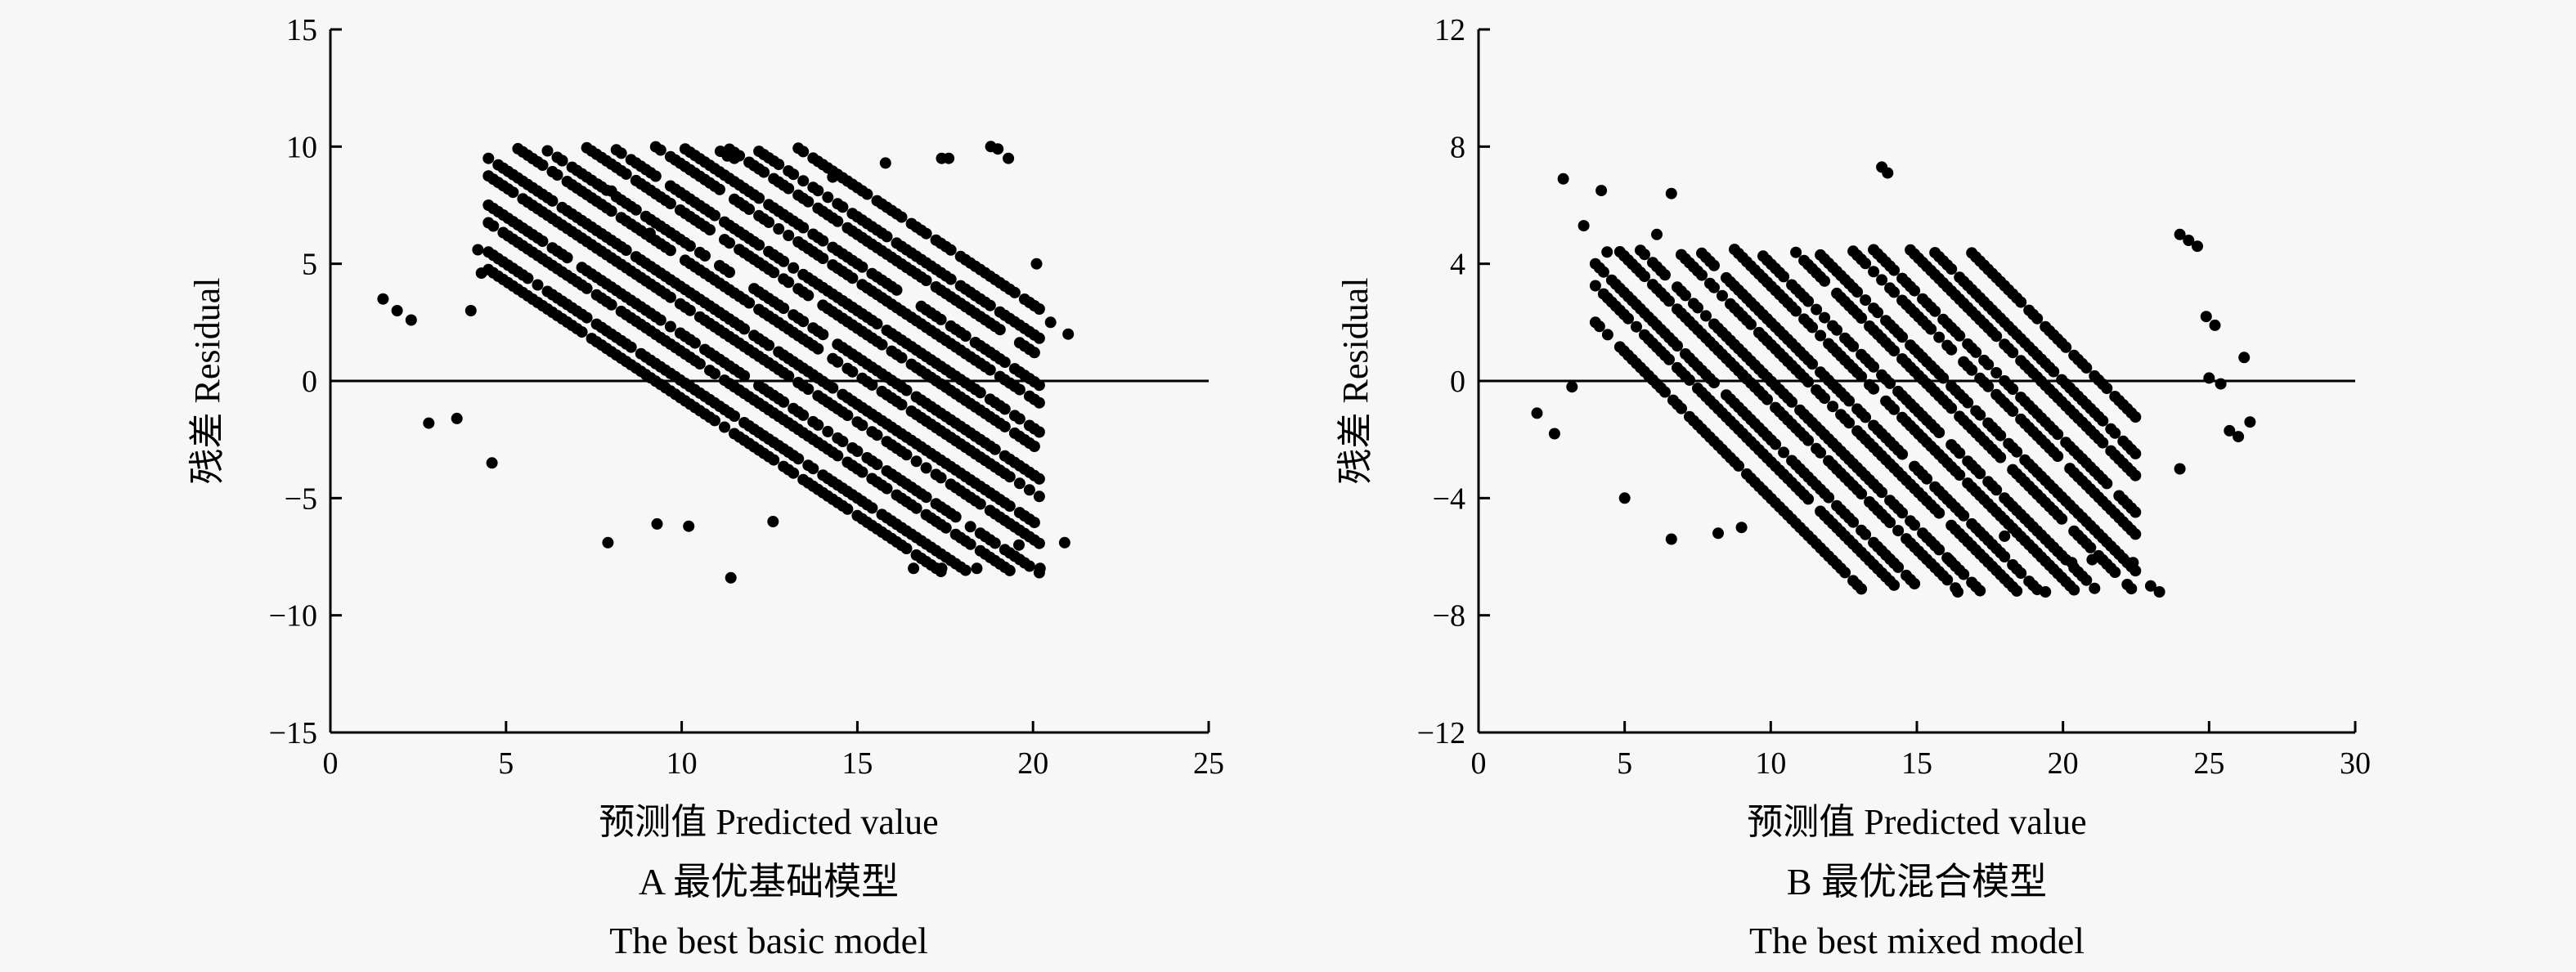 The height and width of the screenshot is (972, 2576). I want to click on x-tick-label: 0, so click(331, 763).